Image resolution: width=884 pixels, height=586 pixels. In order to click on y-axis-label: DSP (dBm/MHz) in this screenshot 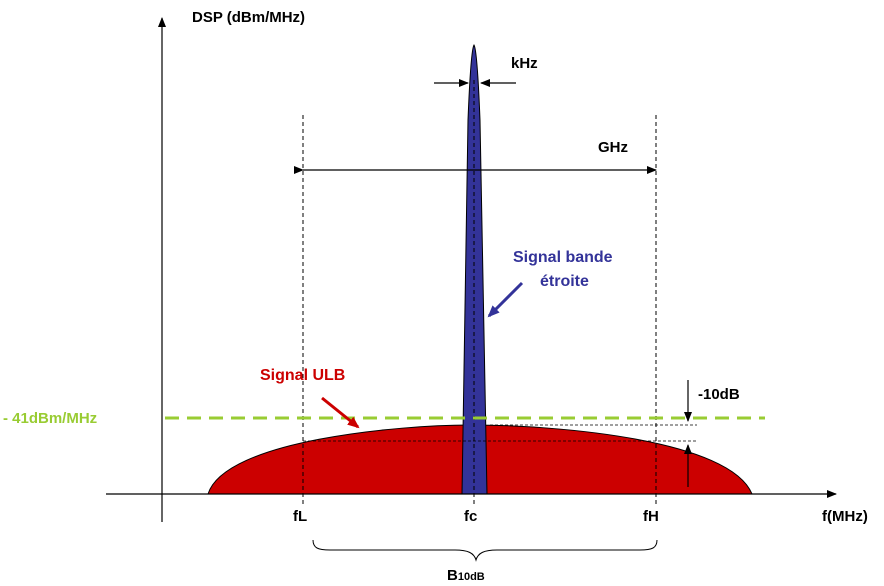, I will do `click(248, 17)`.